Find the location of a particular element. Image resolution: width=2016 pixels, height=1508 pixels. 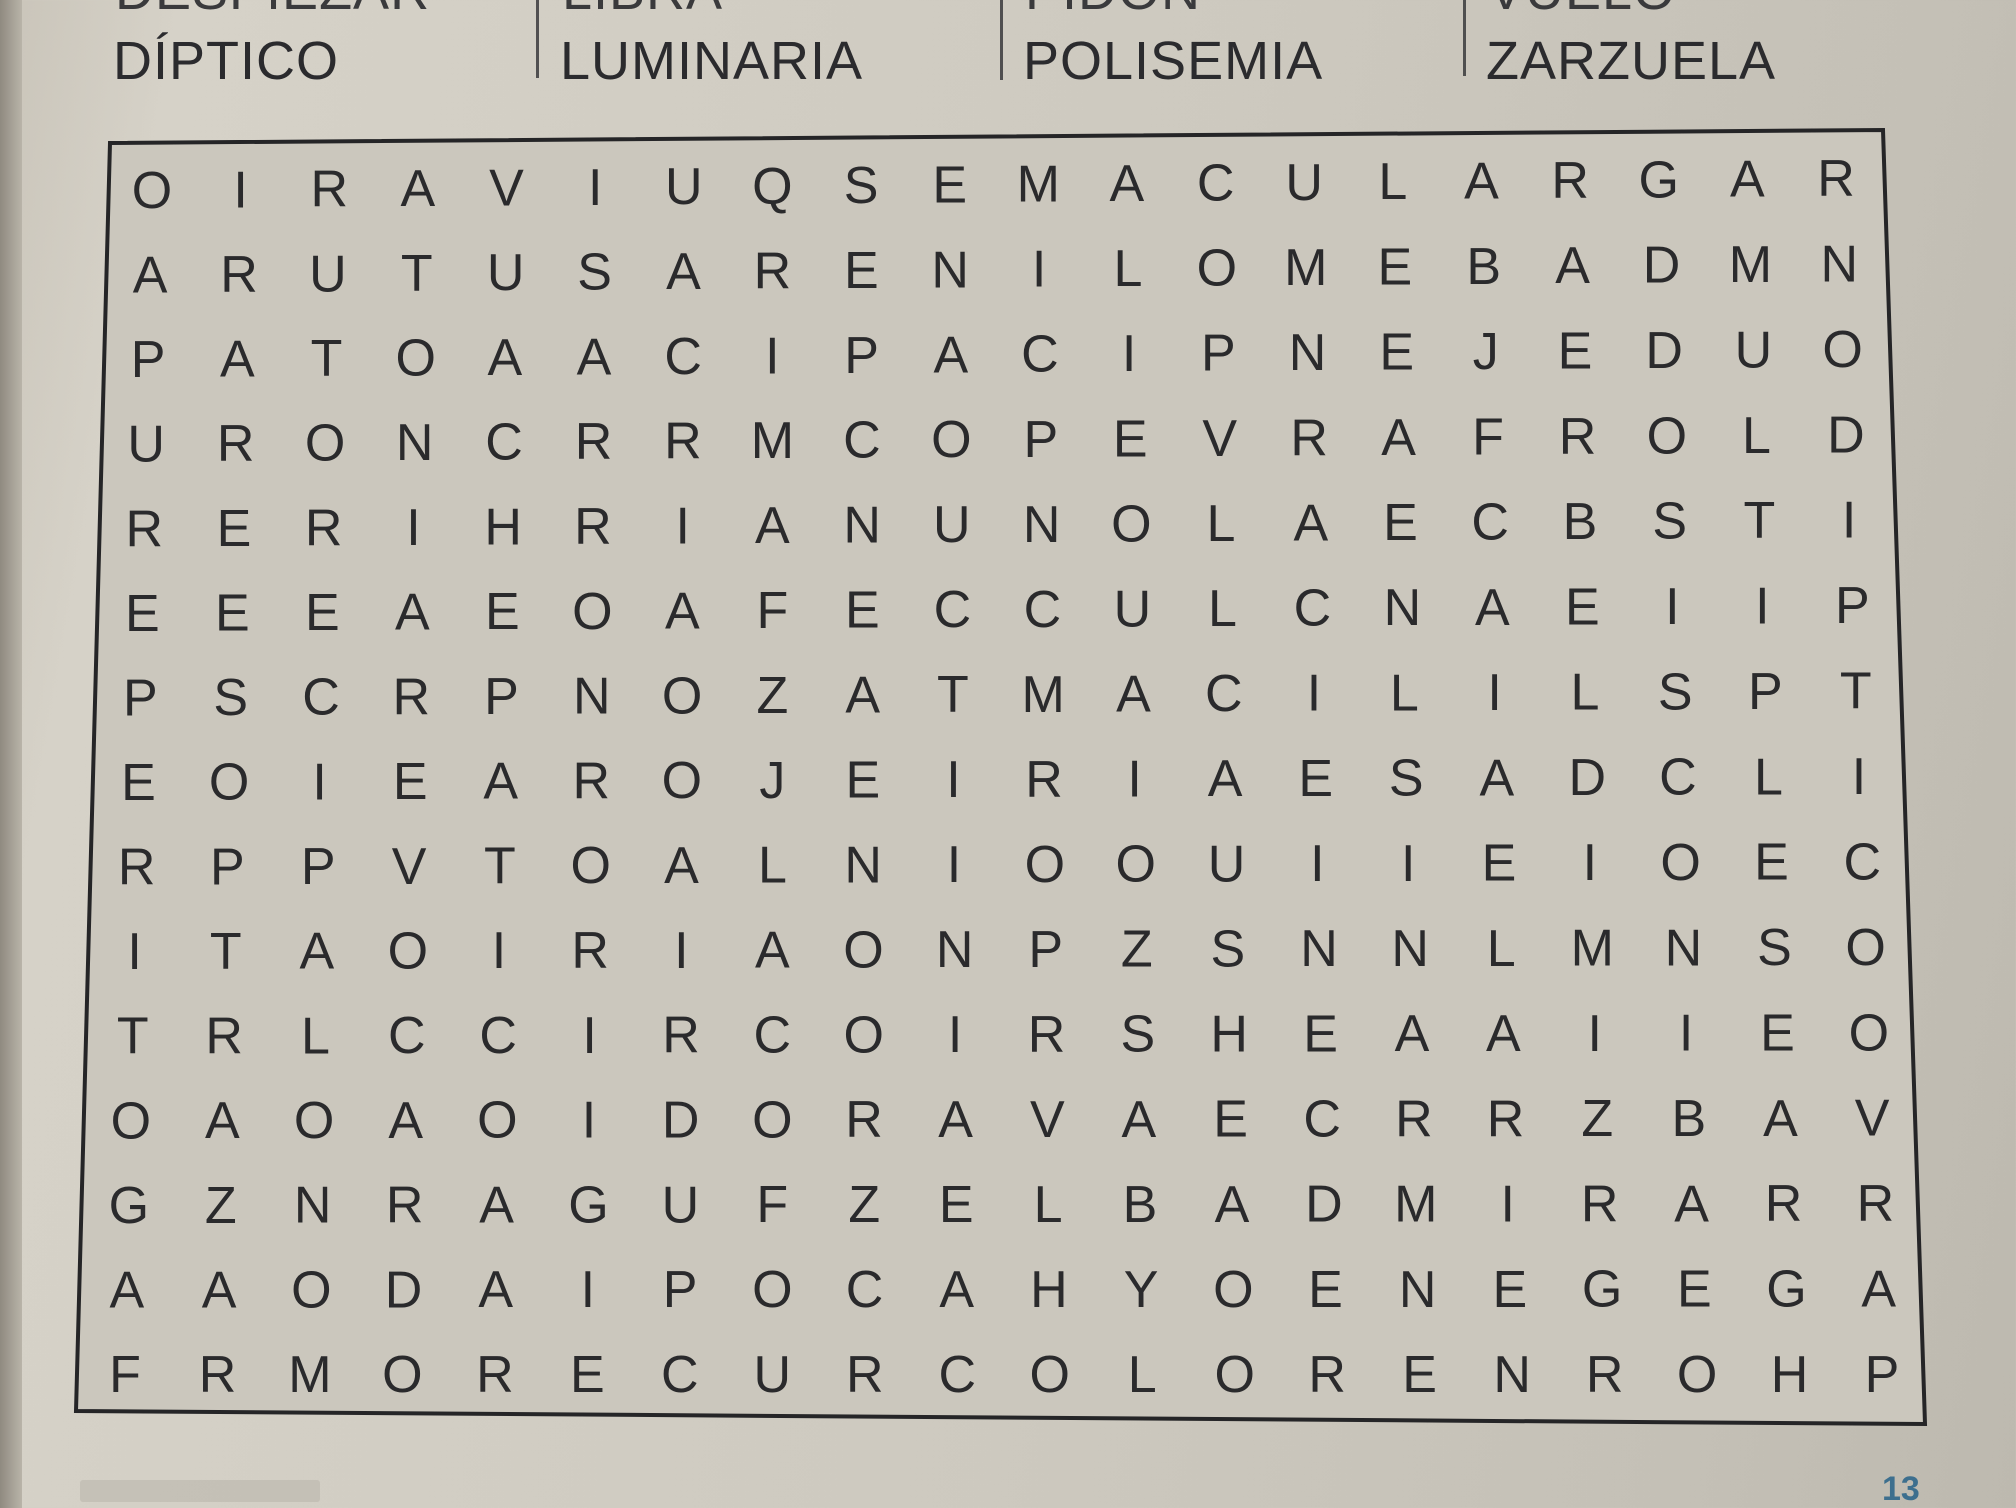

grid-letter: U is located at coordinates (1304, 183).